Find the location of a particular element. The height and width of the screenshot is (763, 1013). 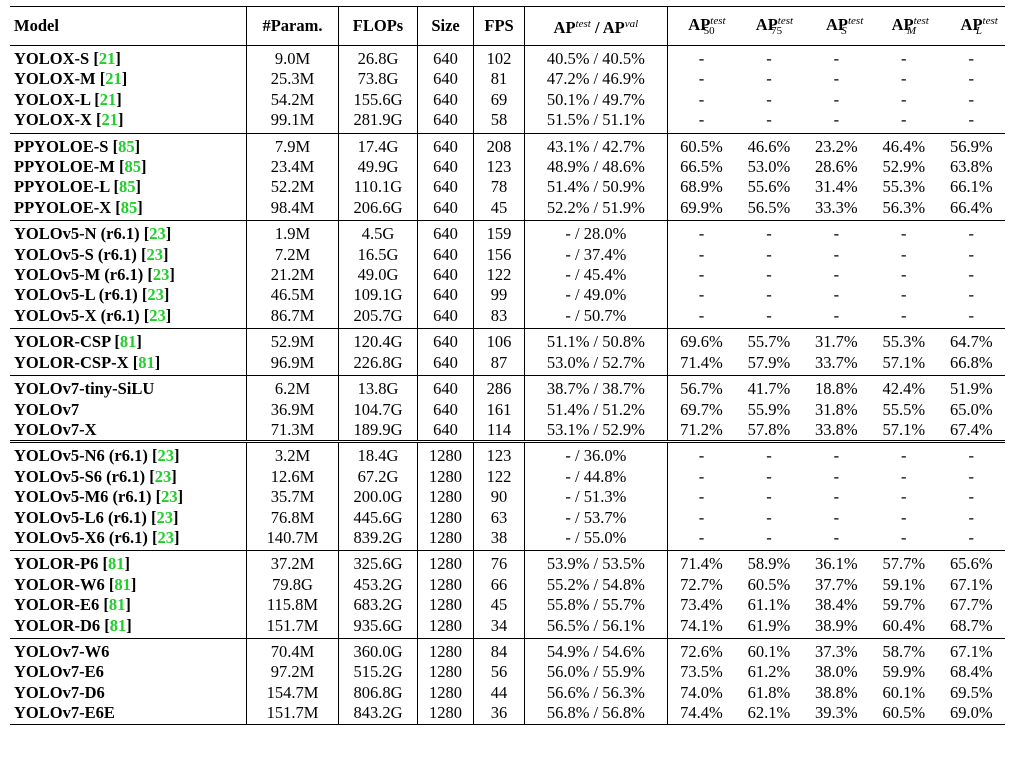

model-name: PPYOLOE-M is located at coordinates (64, 167).